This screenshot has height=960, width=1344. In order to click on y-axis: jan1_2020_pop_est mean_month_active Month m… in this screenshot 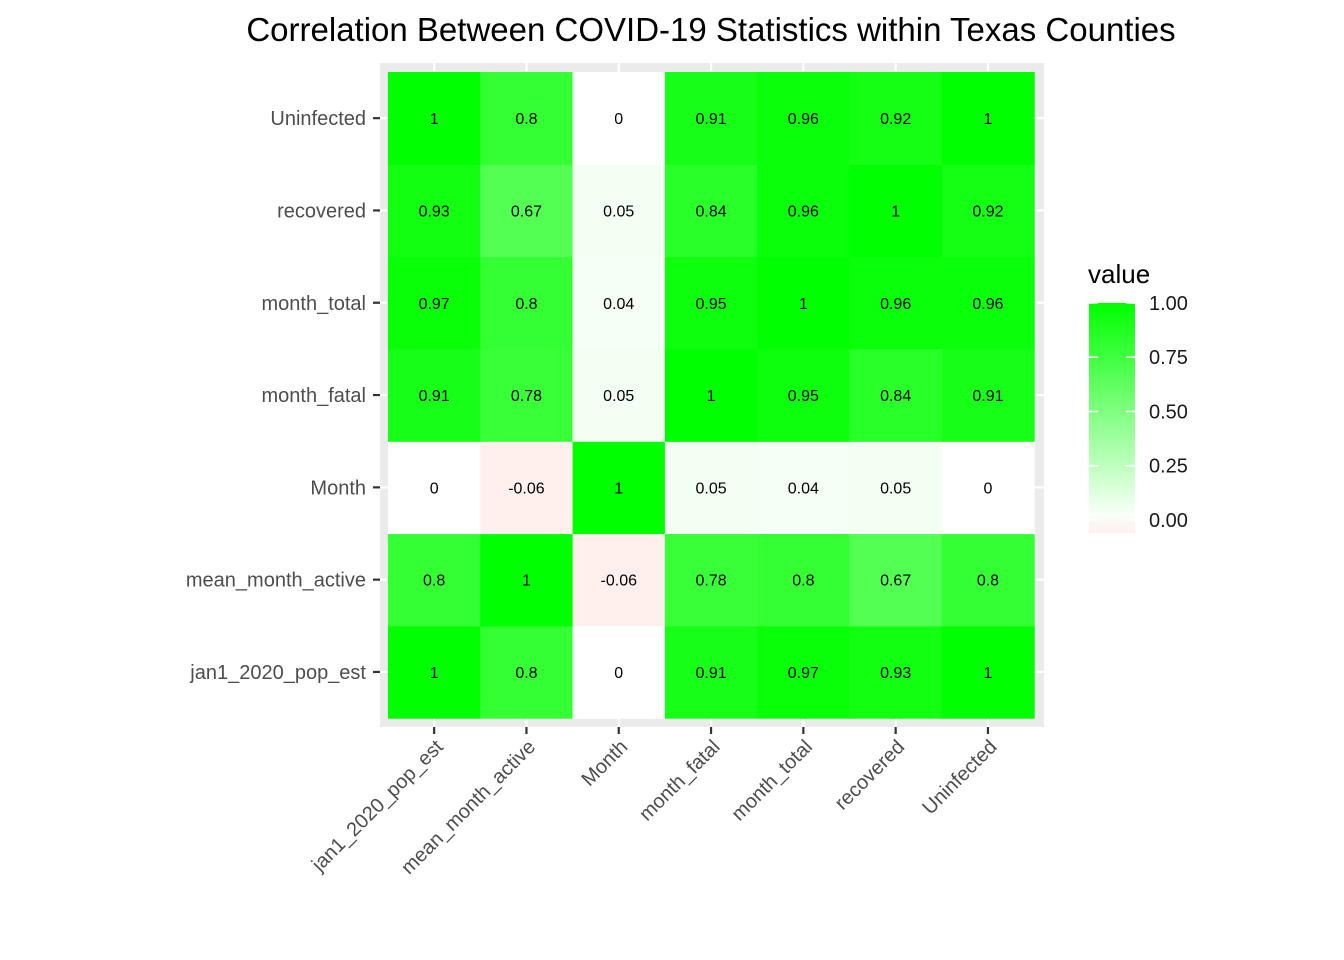, I will do `click(283, 396)`.